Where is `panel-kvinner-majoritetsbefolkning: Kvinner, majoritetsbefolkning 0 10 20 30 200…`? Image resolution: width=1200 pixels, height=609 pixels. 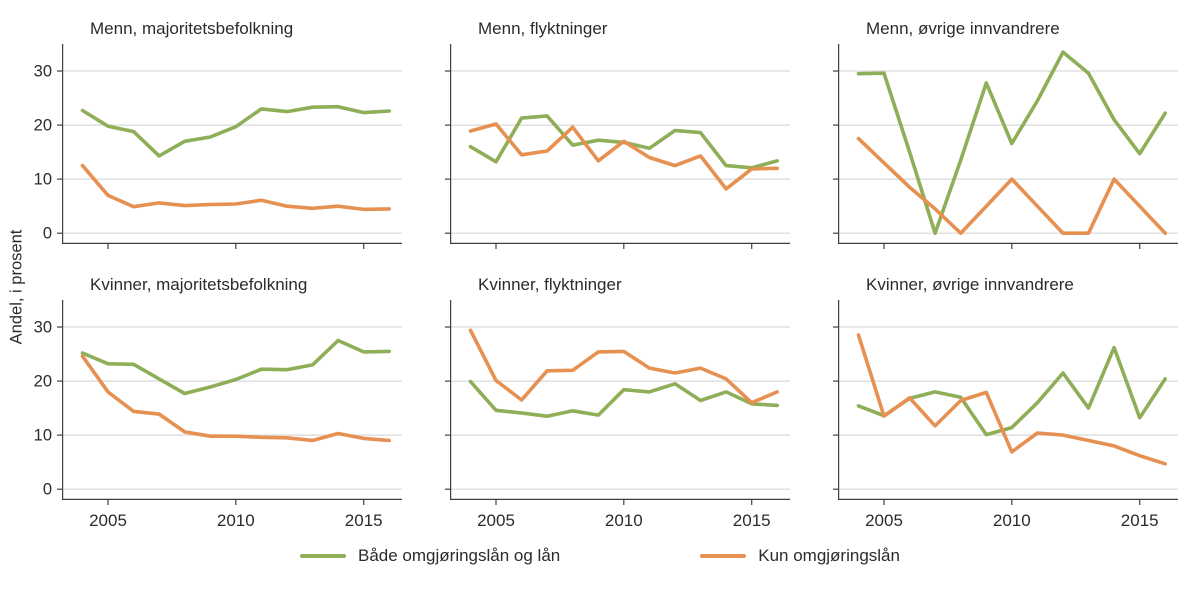 panel-kvinner-majoritetsbefolkning: Kvinner, majoritetsbefolkning 0 10 20 30 200… is located at coordinates (218, 400).